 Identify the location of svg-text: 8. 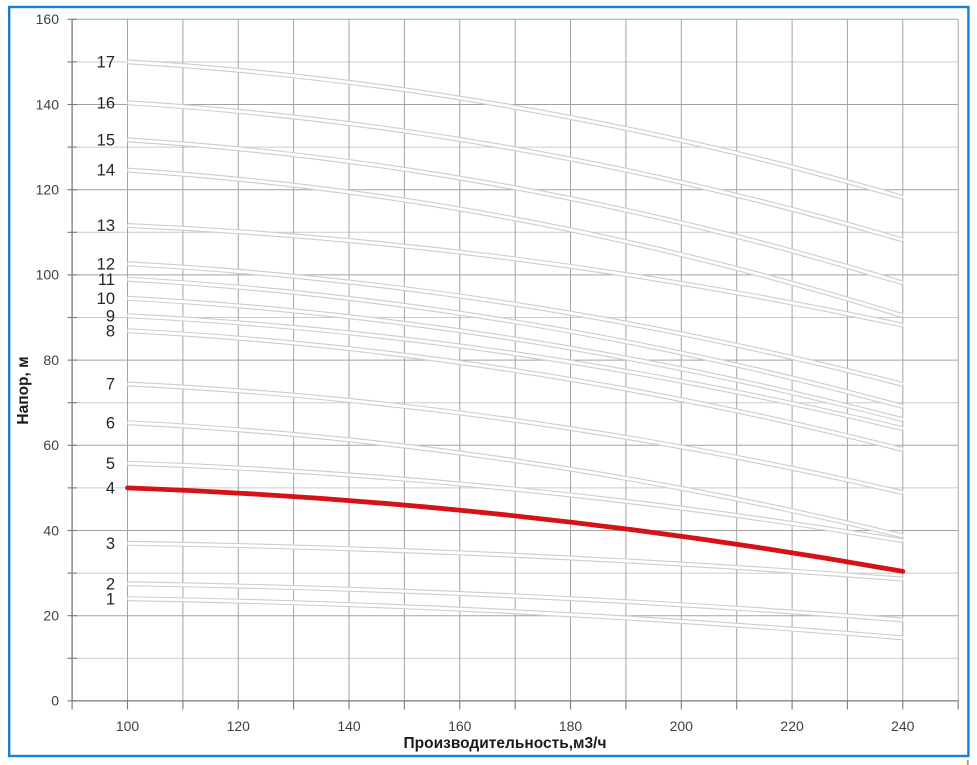
(110, 331).